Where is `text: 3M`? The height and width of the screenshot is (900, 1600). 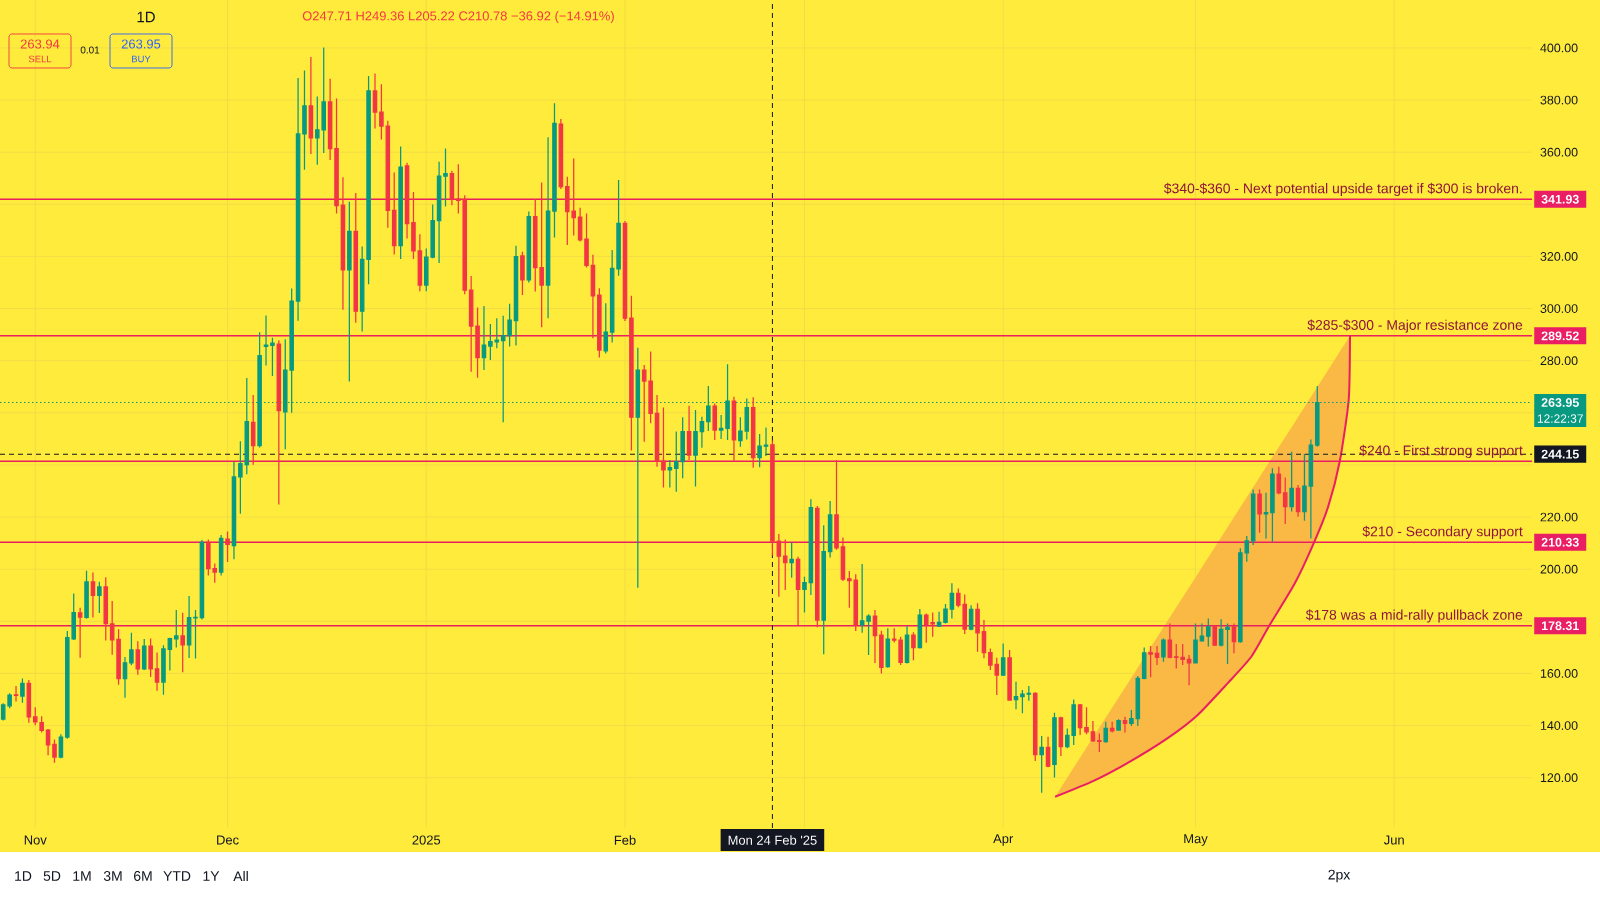
text: 3M is located at coordinates (112, 876).